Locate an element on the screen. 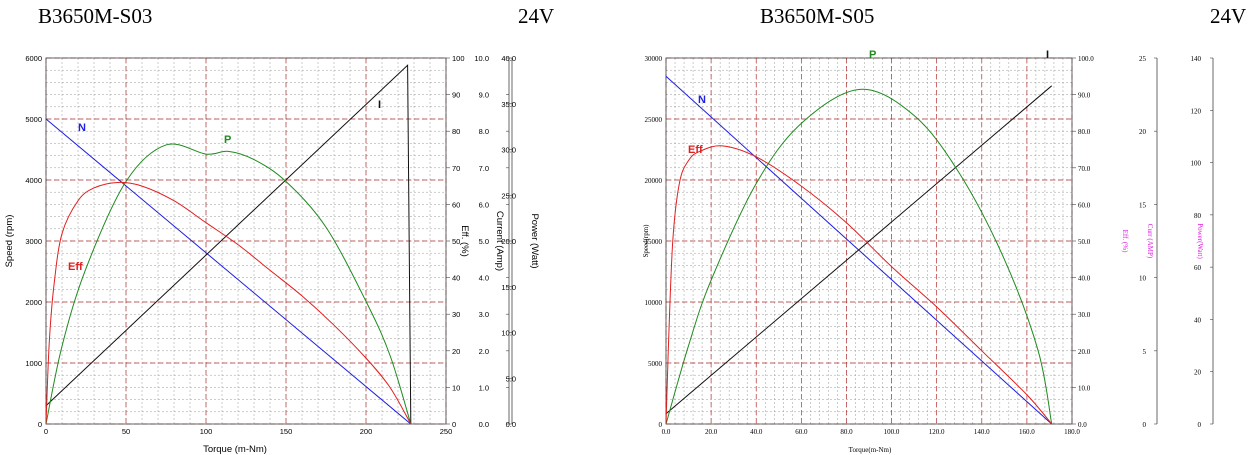 This screenshot has width=1260, height=455. y-tick-label-current: 10 is located at coordinates (1143, 279).